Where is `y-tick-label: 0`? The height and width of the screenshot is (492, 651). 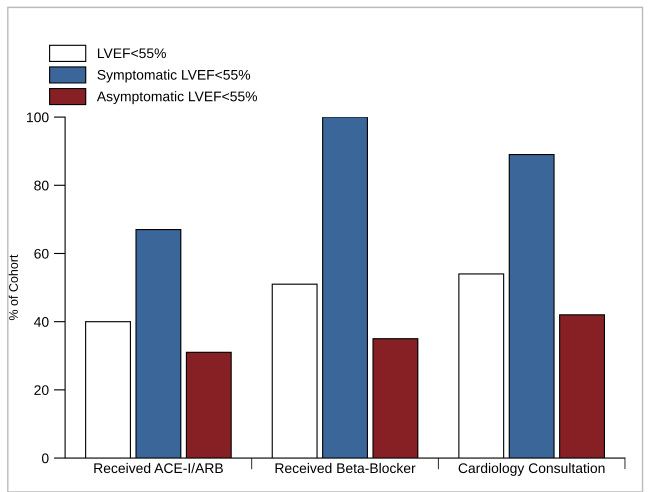 y-tick-label: 0 is located at coordinates (45, 458).